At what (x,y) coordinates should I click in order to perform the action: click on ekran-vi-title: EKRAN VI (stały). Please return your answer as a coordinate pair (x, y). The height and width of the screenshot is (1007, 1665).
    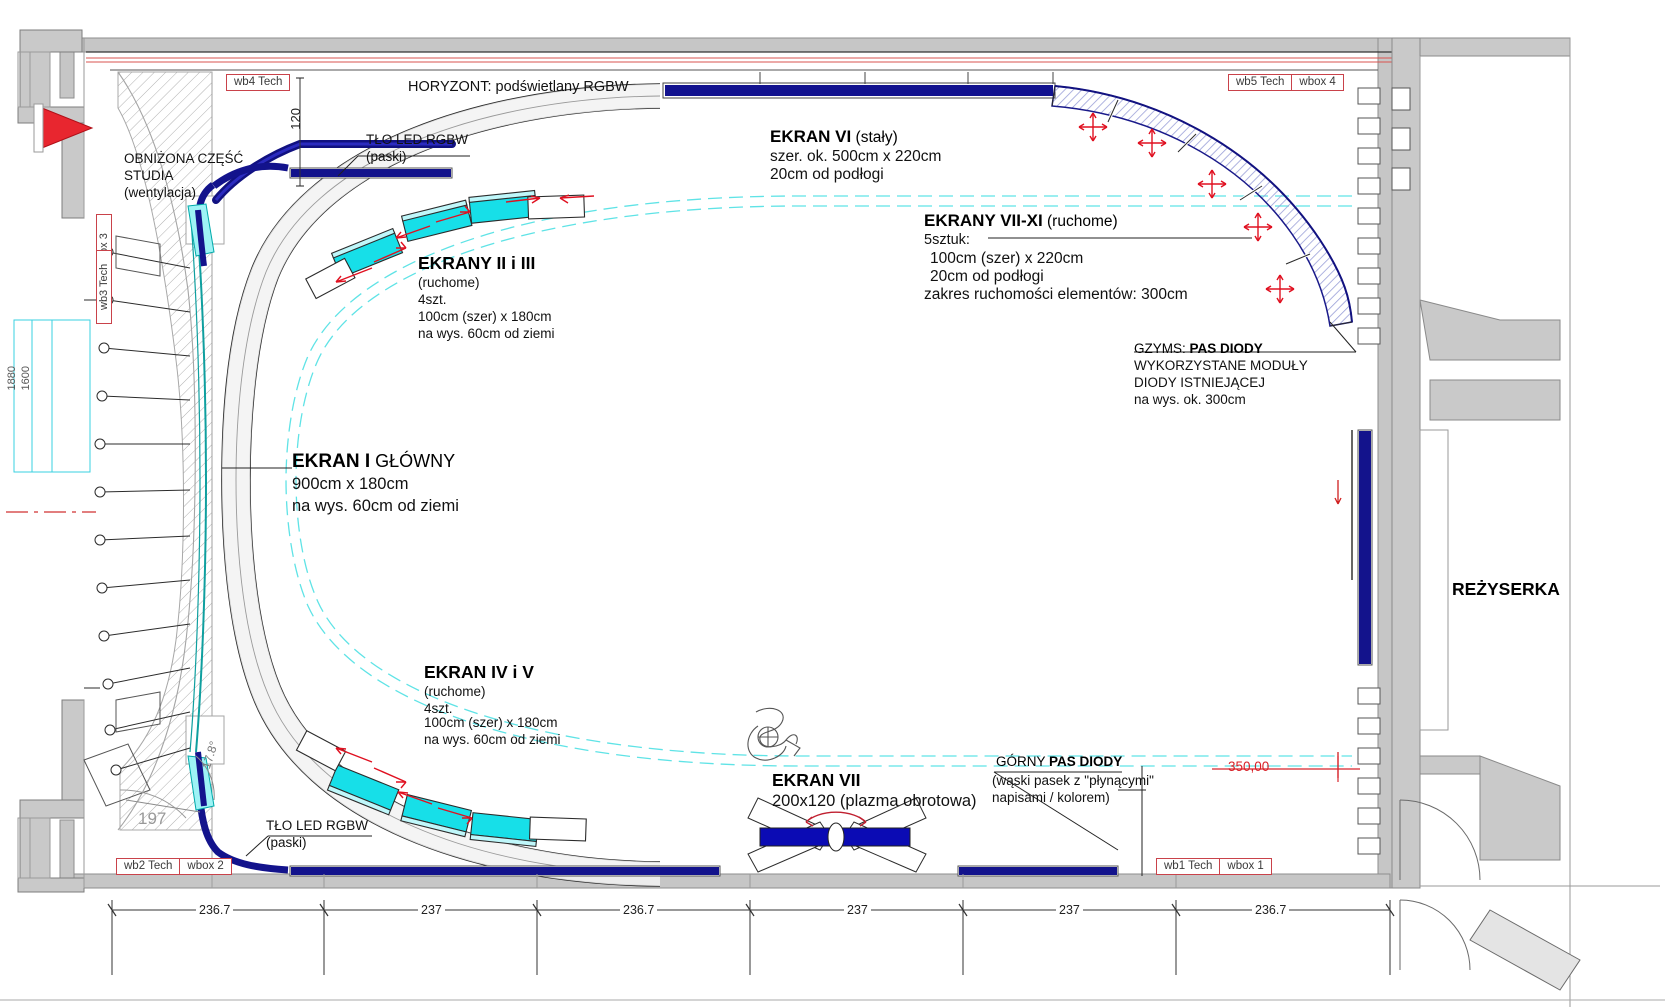
    Looking at the image, I should click on (834, 137).